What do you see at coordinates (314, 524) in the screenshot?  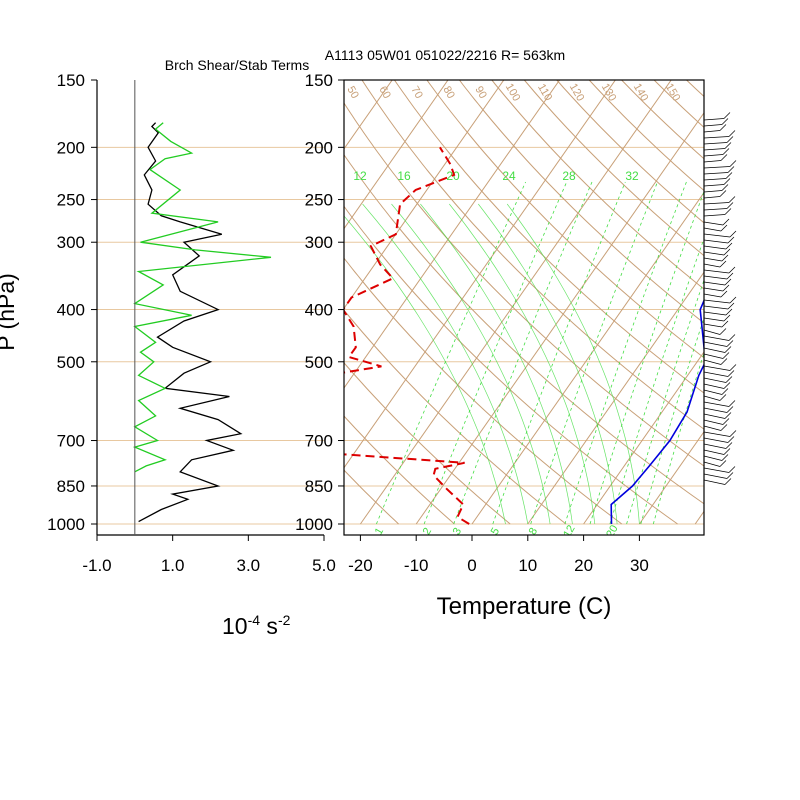 I see `skewt-pressure-tick-label: 1000` at bounding box center [314, 524].